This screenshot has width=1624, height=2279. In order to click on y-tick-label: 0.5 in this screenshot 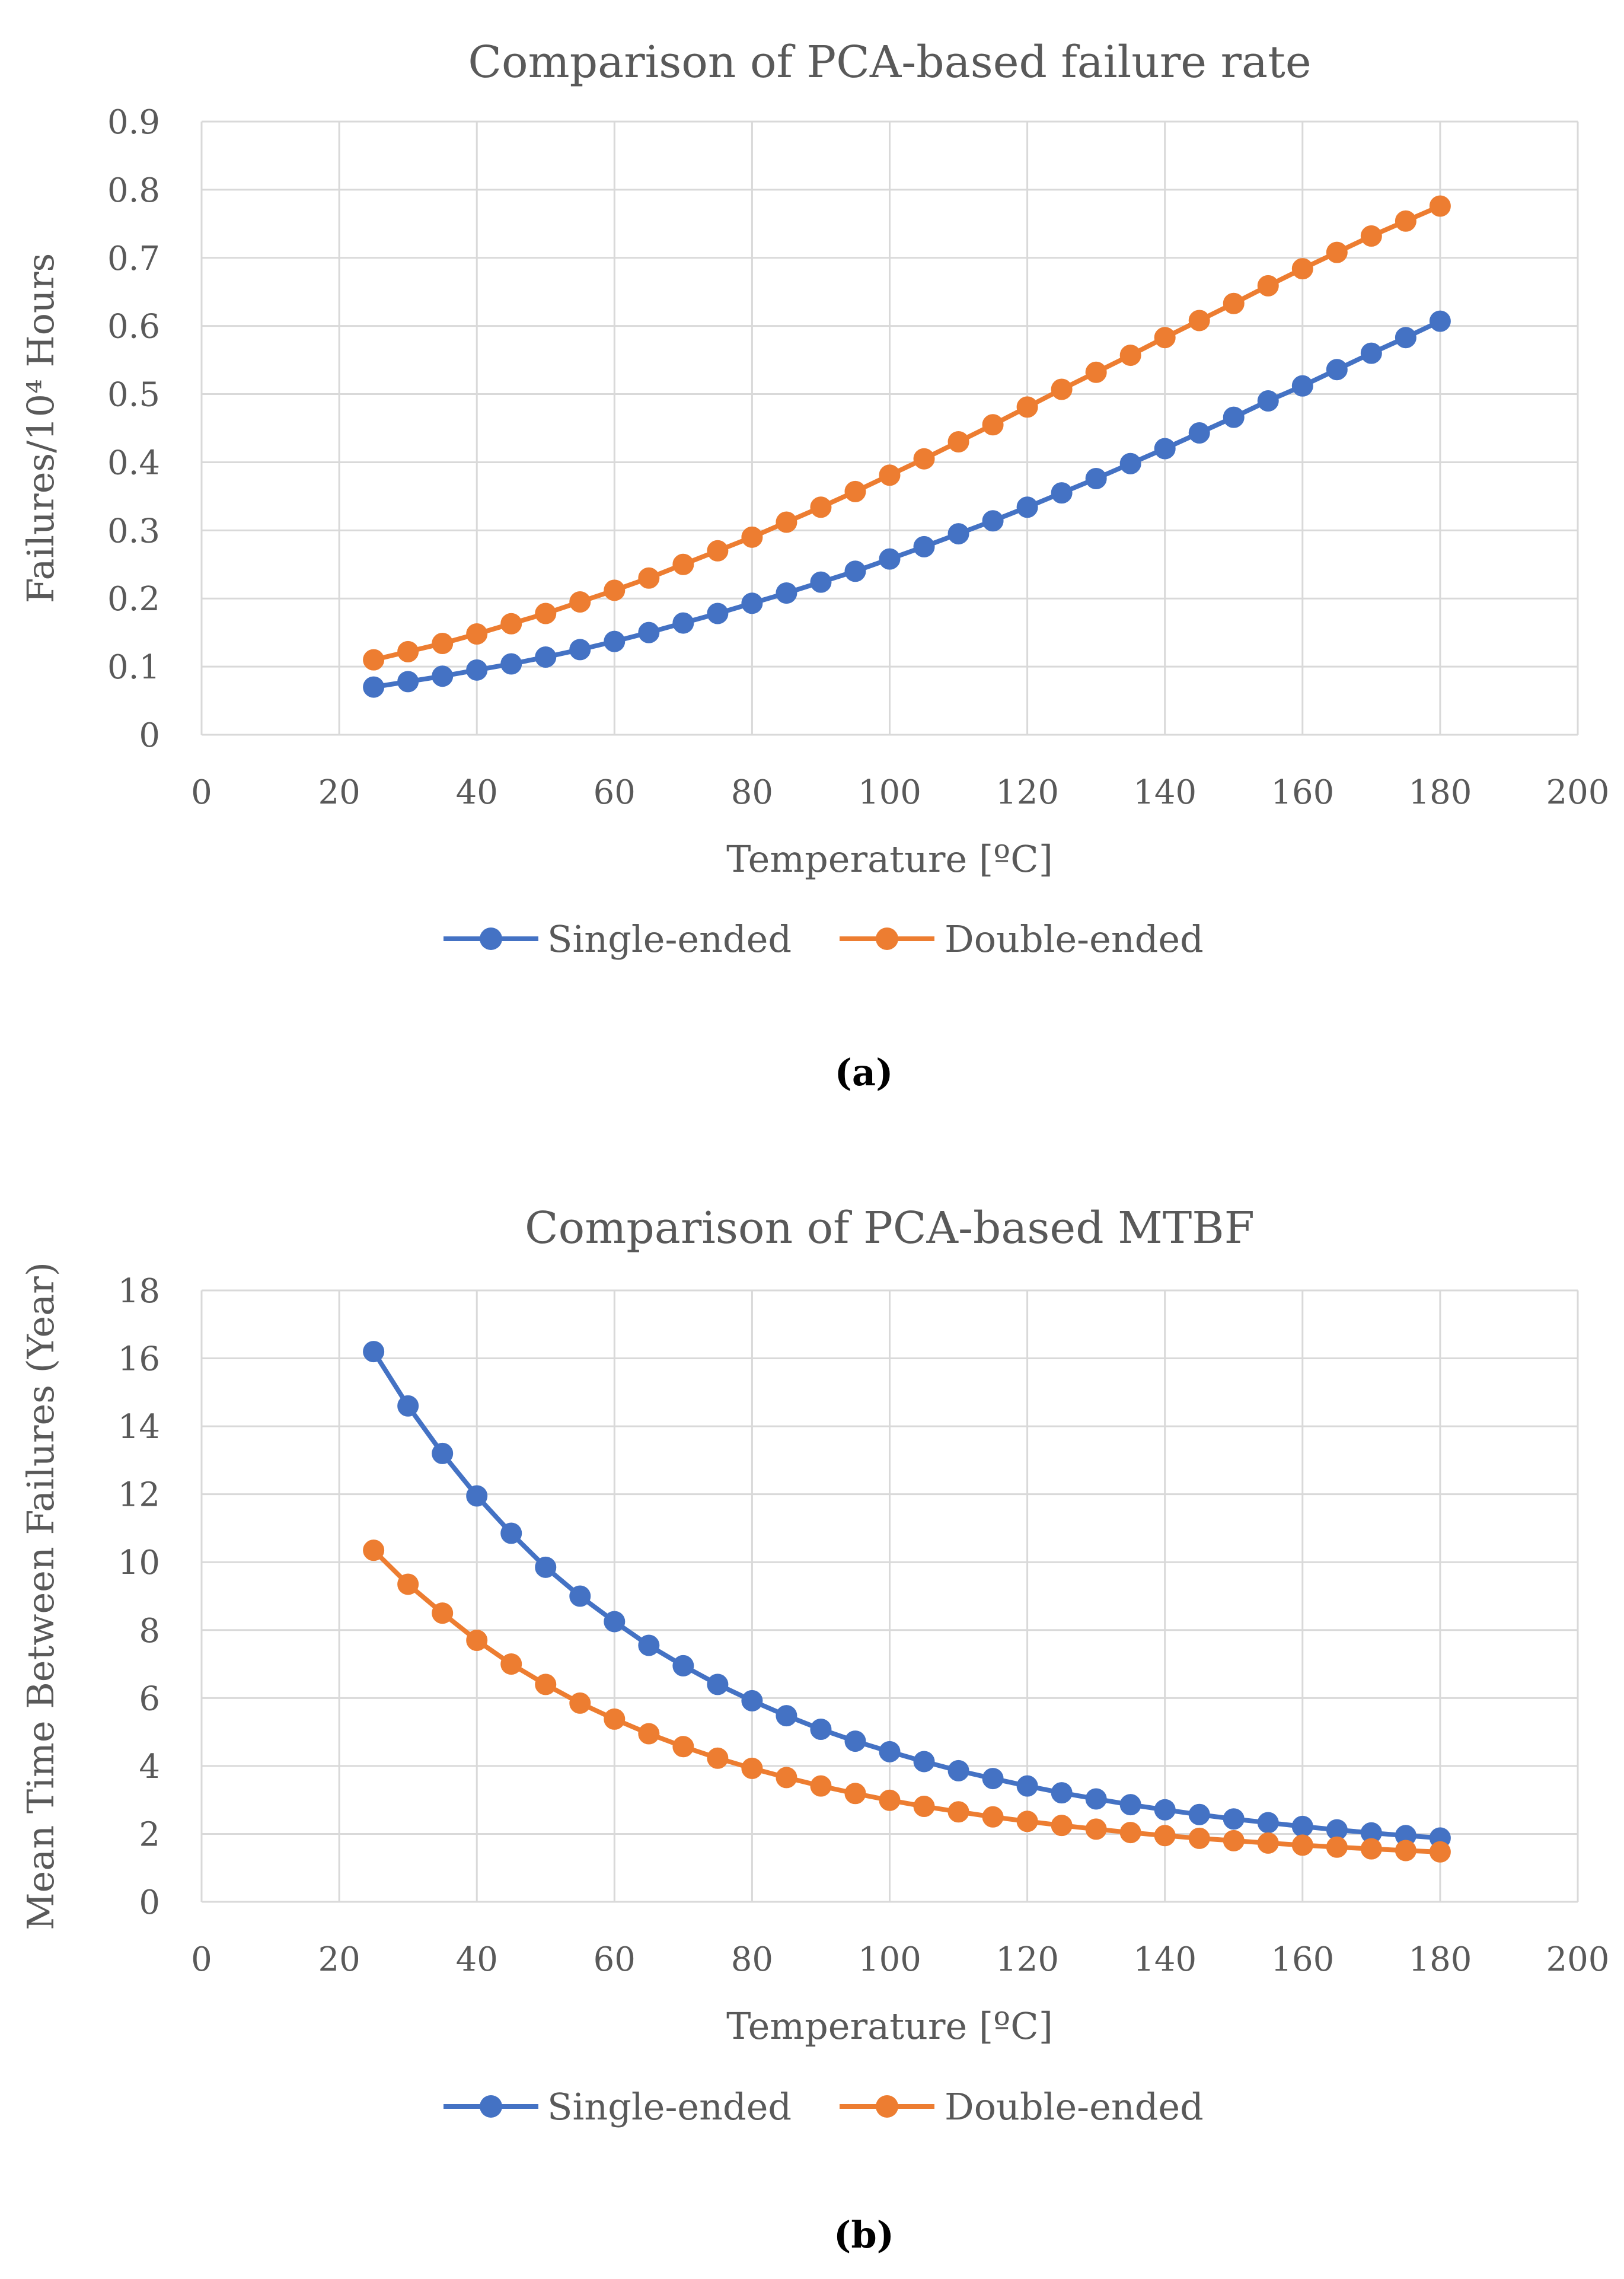, I will do `click(133, 395)`.